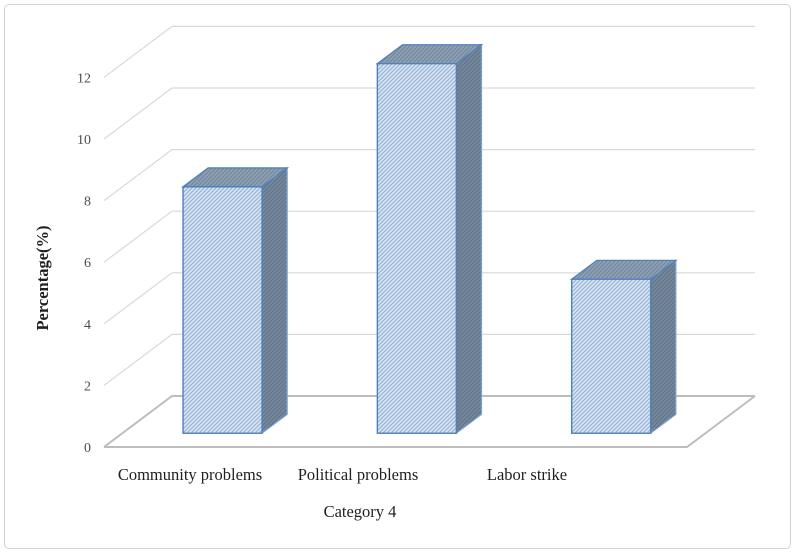 The image size is (795, 553). I want to click on category-label: Political problems, so click(358, 474).